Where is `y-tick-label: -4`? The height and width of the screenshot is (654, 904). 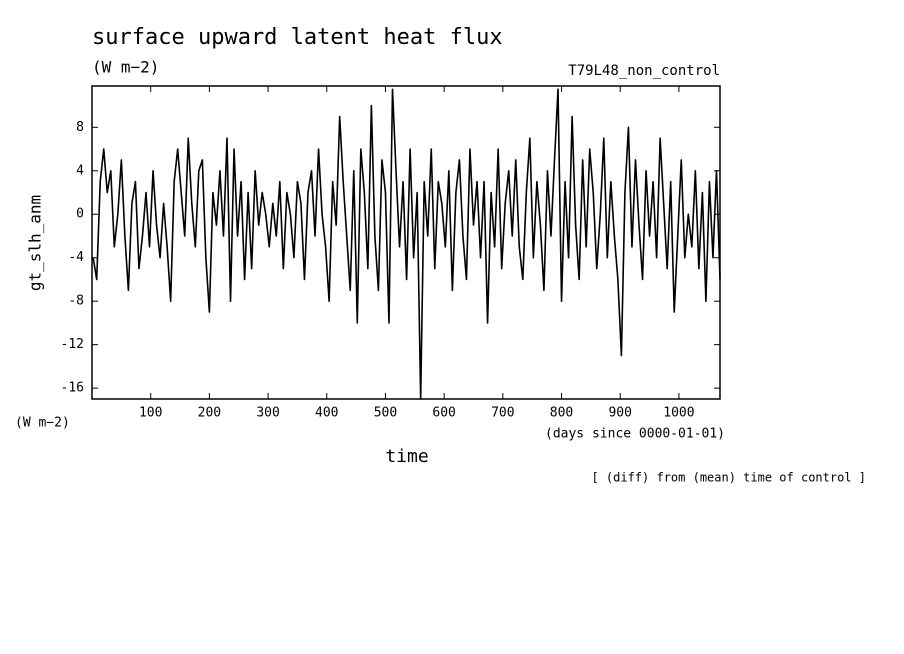
y-tick-label: -4 is located at coordinates (76, 257).